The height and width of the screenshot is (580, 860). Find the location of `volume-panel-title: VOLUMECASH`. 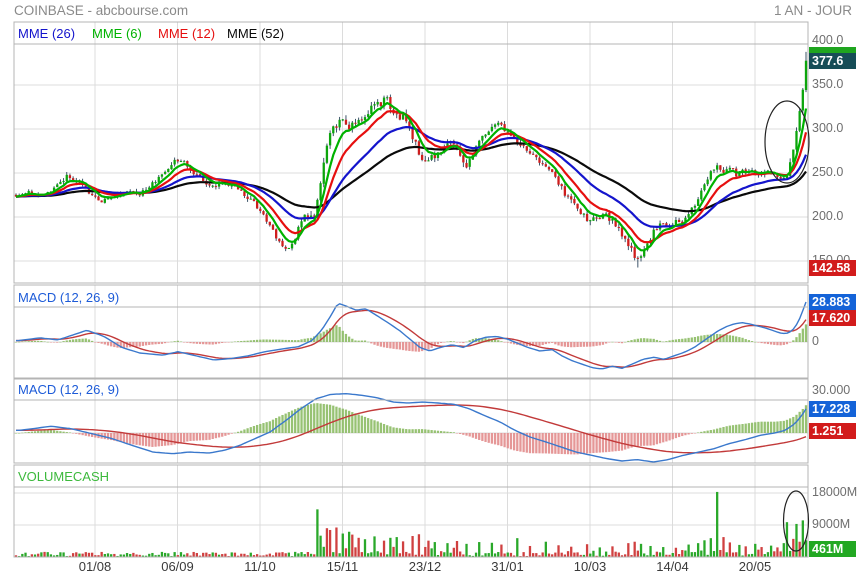

volume-panel-title: VOLUMECASH is located at coordinates (64, 476).